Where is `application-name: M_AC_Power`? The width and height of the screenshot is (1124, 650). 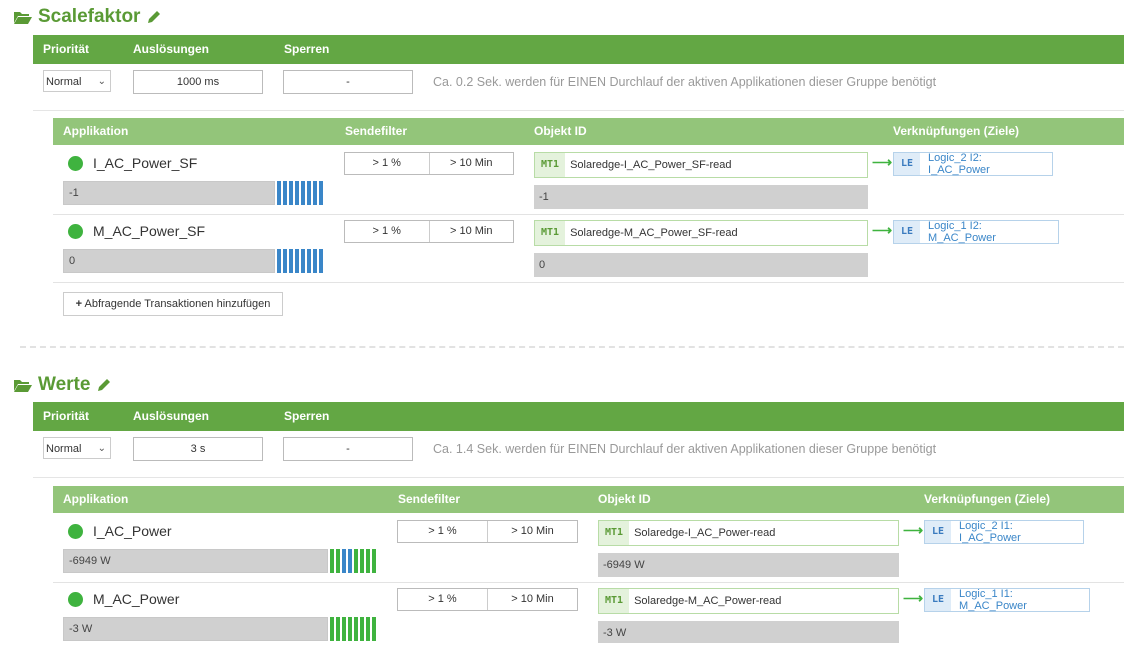
application-name: M_AC_Power is located at coordinates (136, 599).